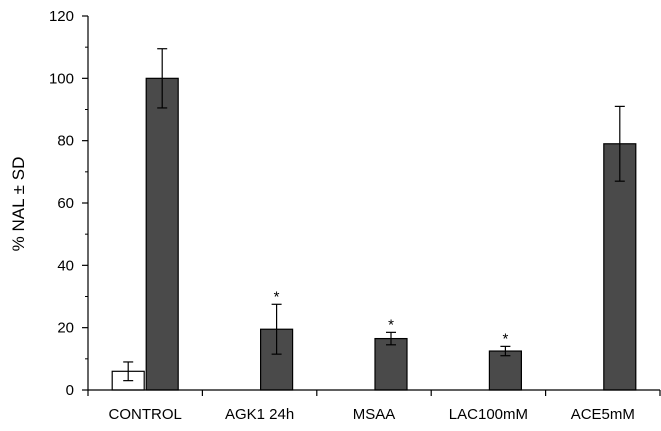 The width and height of the screenshot is (661, 431). Describe the element at coordinates (18, 204) in the screenshot. I see `y-axis-title: % NAL ± SD` at that location.